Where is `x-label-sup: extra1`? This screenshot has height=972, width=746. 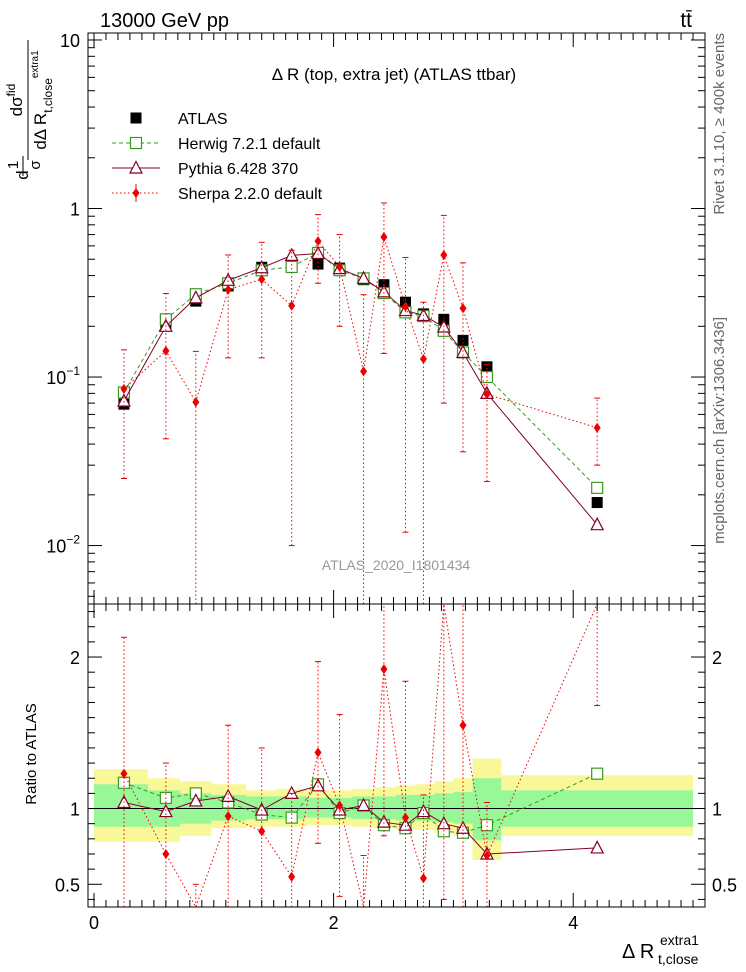
x-label-sup: extra1 is located at coordinates (679, 940).